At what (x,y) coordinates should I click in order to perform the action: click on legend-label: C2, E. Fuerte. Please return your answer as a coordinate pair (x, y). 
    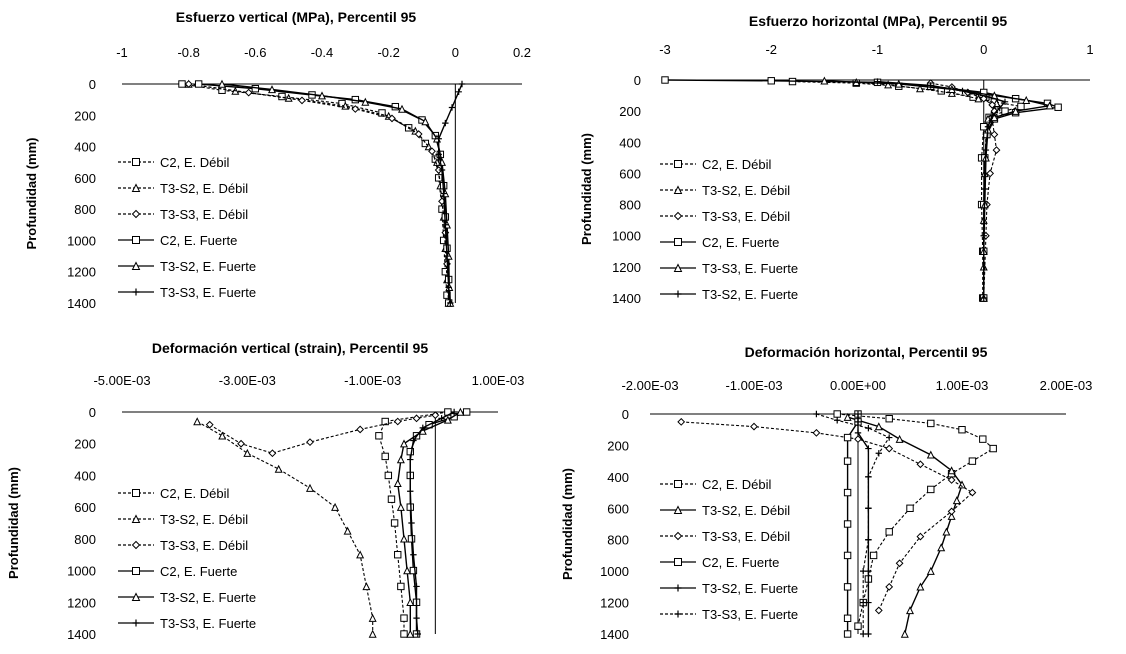
    Looking at the image, I should click on (198, 571).